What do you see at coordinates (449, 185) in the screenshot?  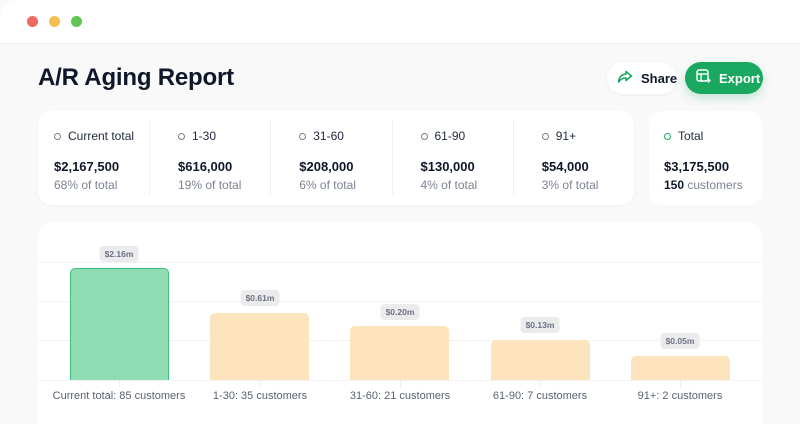 I see `stat-share: 4% of total` at bounding box center [449, 185].